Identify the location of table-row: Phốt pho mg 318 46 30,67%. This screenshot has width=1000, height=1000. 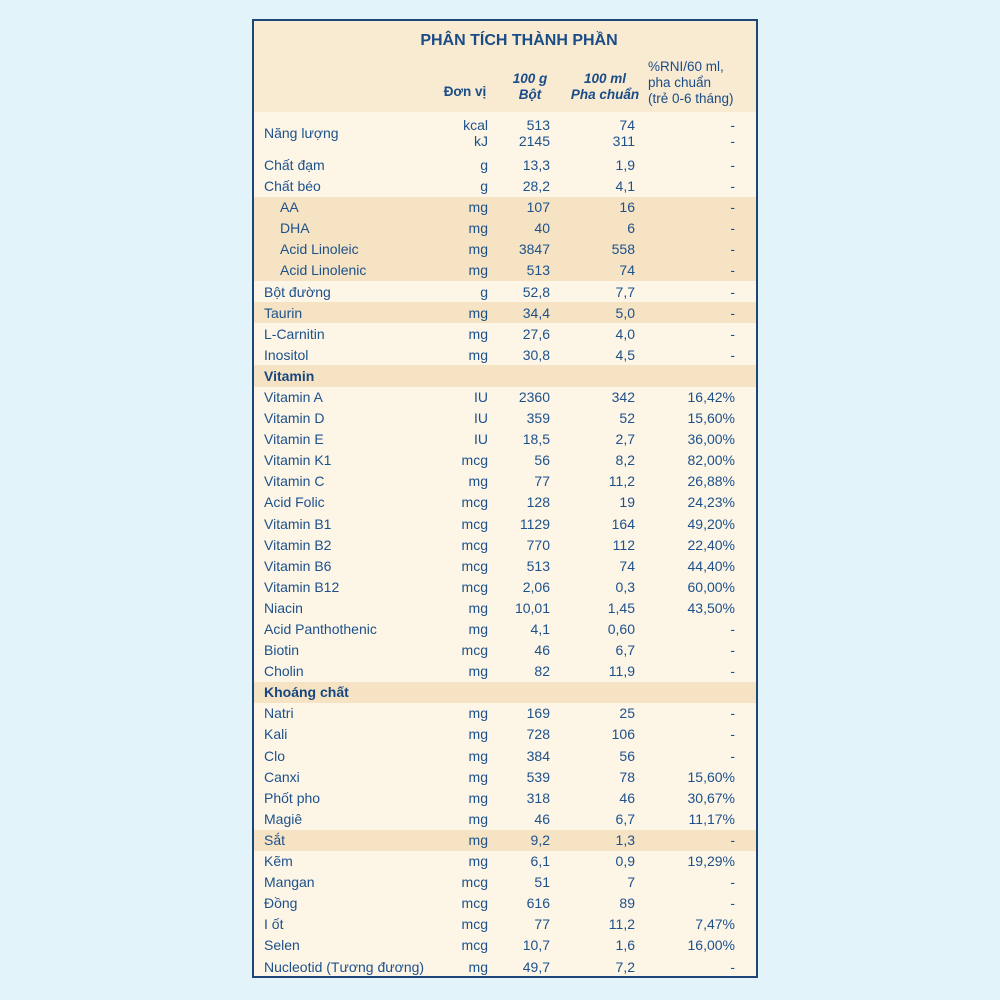
(505, 797).